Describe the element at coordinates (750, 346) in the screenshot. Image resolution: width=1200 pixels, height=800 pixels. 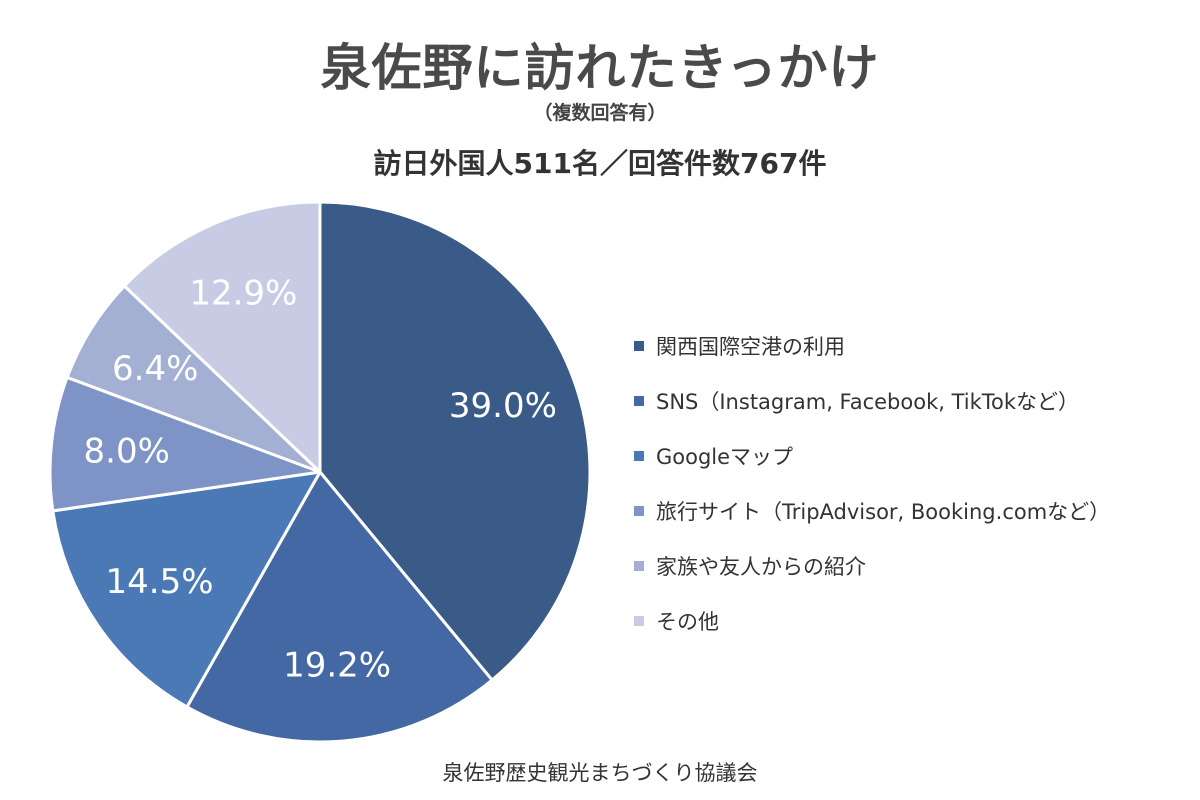
I see `legend-label-0: 関西国際空港の利用` at that location.